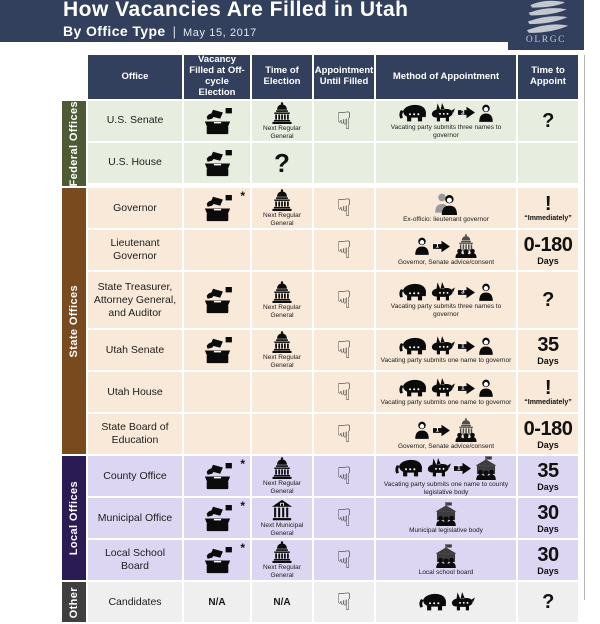 This screenshot has width=600, height=624. Describe the element at coordinates (135, 560) in the screenshot. I see `office-label: Local School Board` at that location.